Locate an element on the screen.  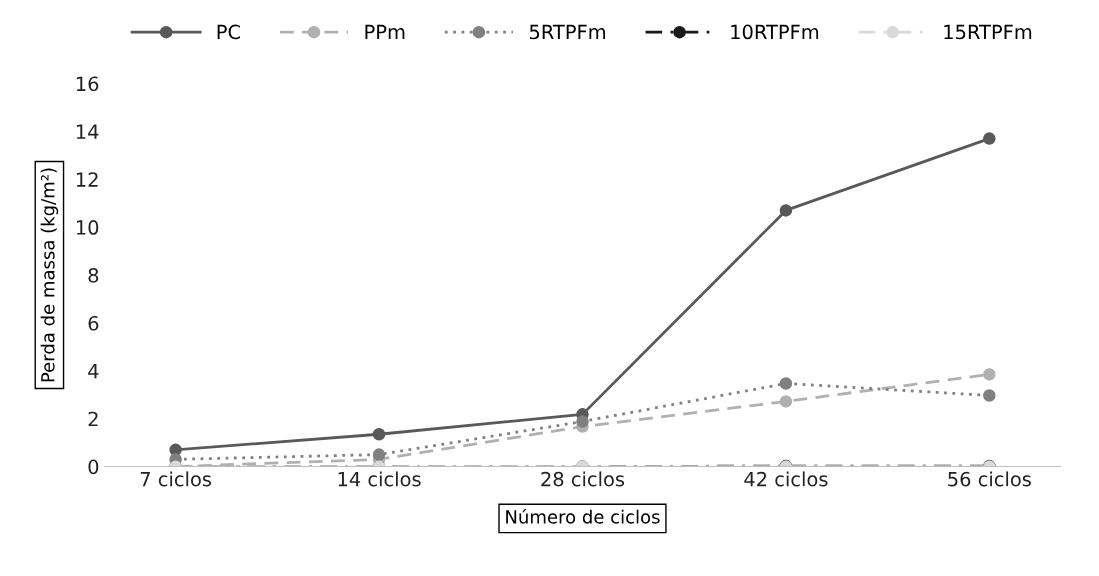
legend-label: 5RTPFm is located at coordinates (567, 32).